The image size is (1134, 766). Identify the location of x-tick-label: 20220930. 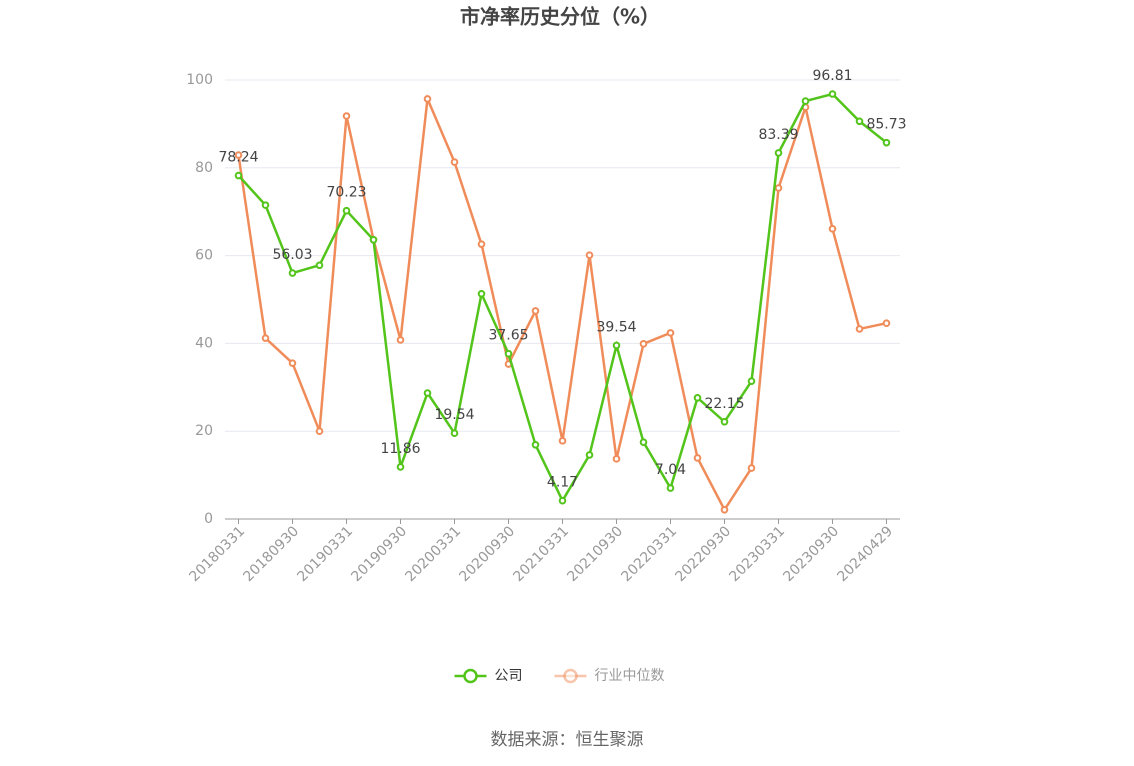
(703, 554).